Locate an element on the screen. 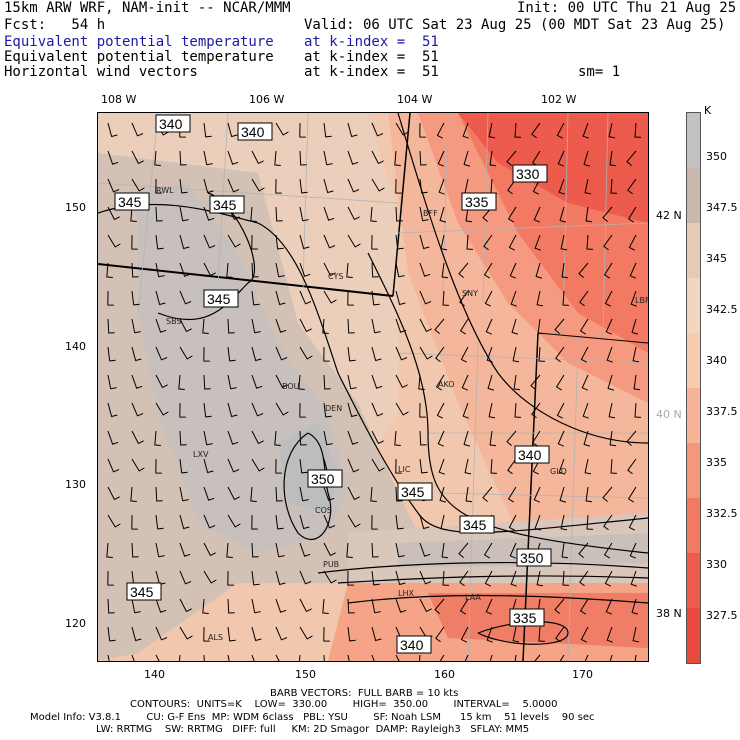 This screenshot has width=740, height=740. y-tick-120: 120 is located at coordinates (75, 623).